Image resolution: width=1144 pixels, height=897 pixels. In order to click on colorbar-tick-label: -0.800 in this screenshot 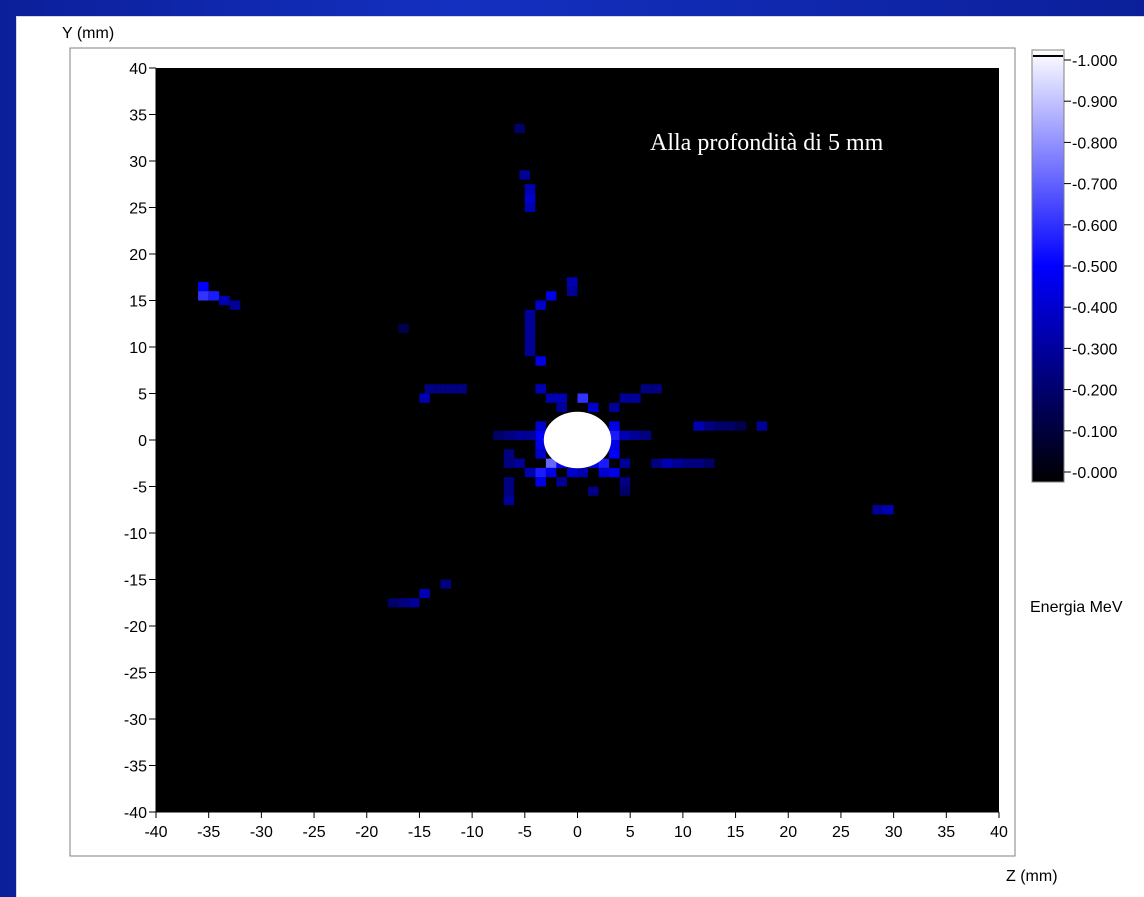, I will do `click(1094, 143)`.